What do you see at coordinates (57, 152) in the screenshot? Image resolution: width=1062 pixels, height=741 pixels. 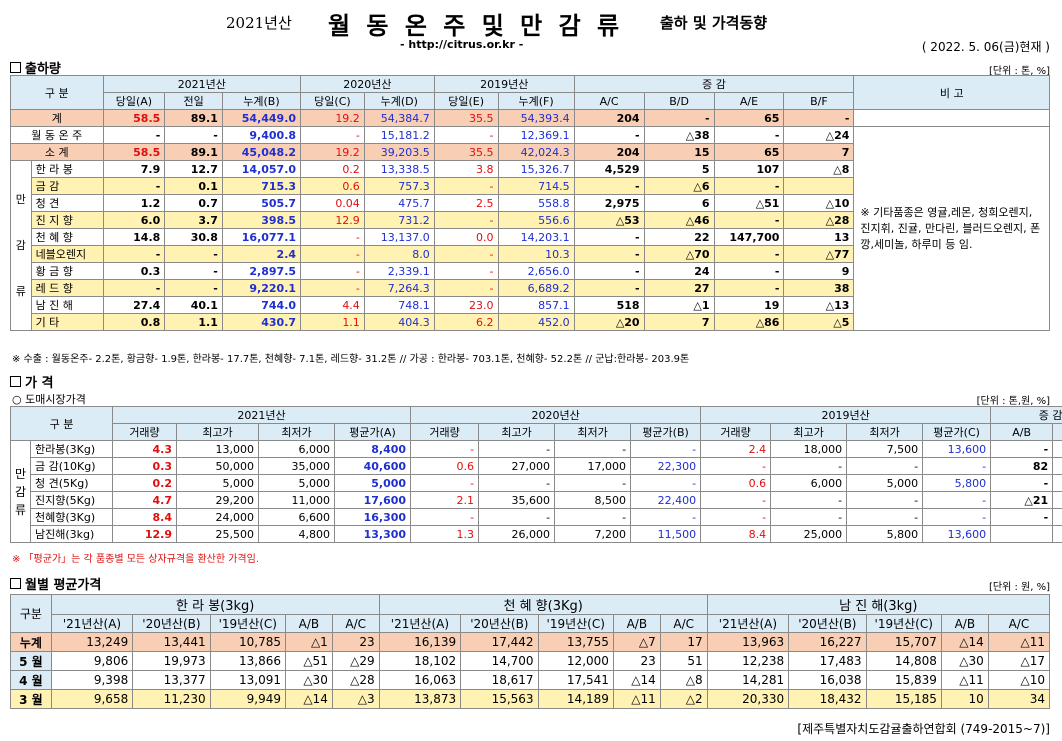 I see `row-label: 소 계` at bounding box center [57, 152].